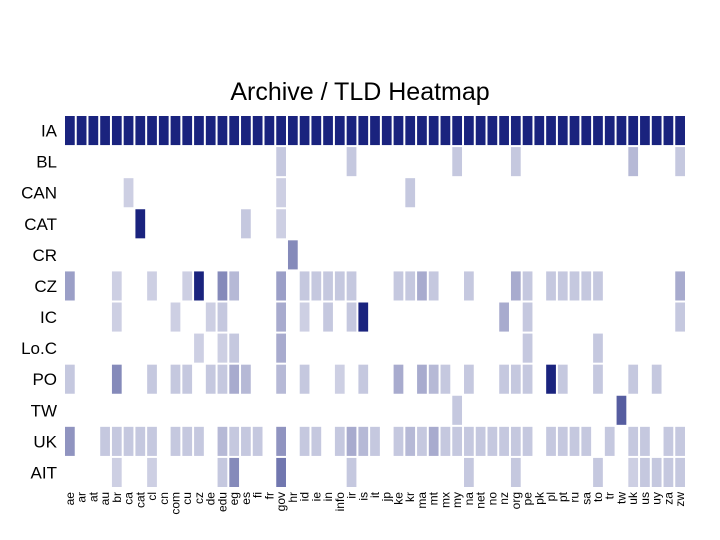 Image resolution: width=720 pixels, height=540 pixels. Describe the element at coordinates (44, 472) in the screenshot. I see `row-label: AIT` at that location.